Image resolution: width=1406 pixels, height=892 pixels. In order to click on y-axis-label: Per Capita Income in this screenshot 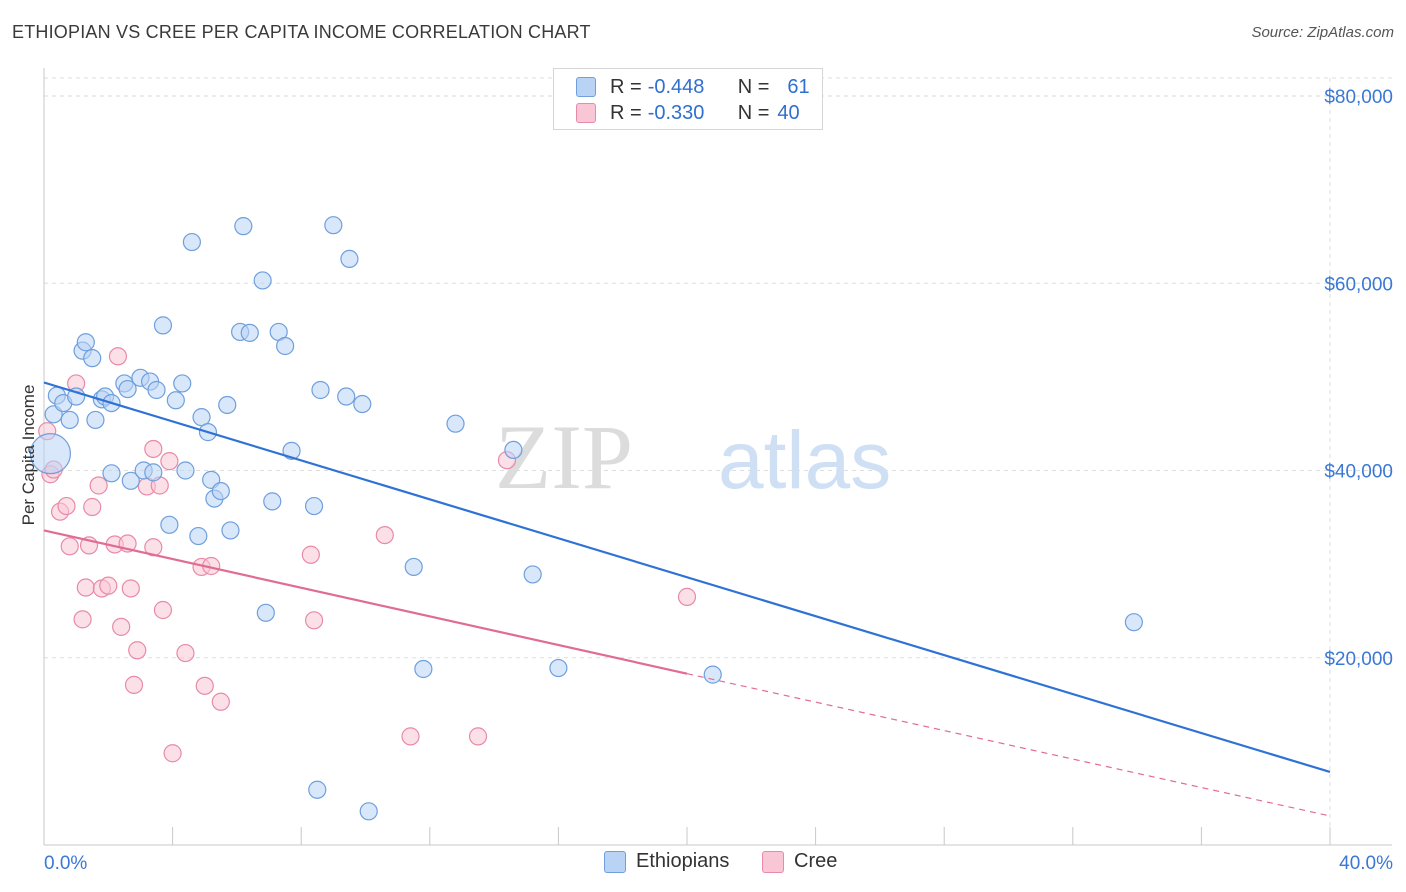, I will do `click(28, 455)`.